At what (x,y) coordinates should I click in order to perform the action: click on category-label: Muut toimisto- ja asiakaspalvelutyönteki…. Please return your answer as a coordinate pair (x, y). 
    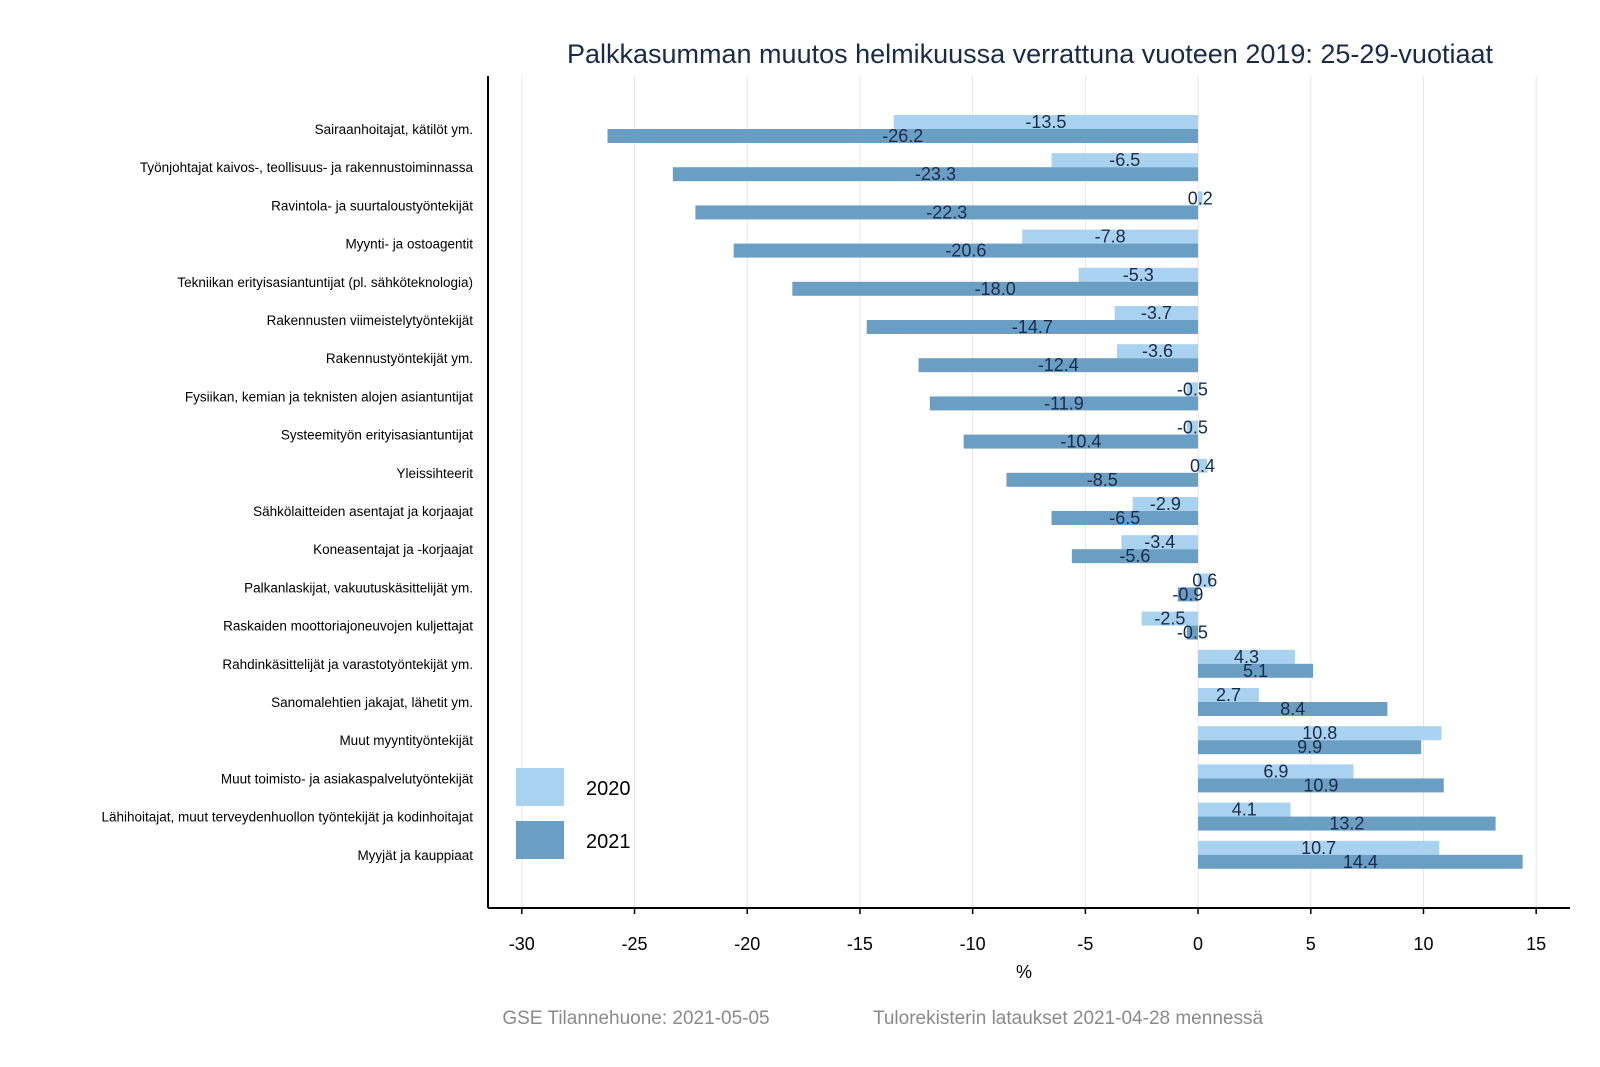
    Looking at the image, I should click on (347, 778).